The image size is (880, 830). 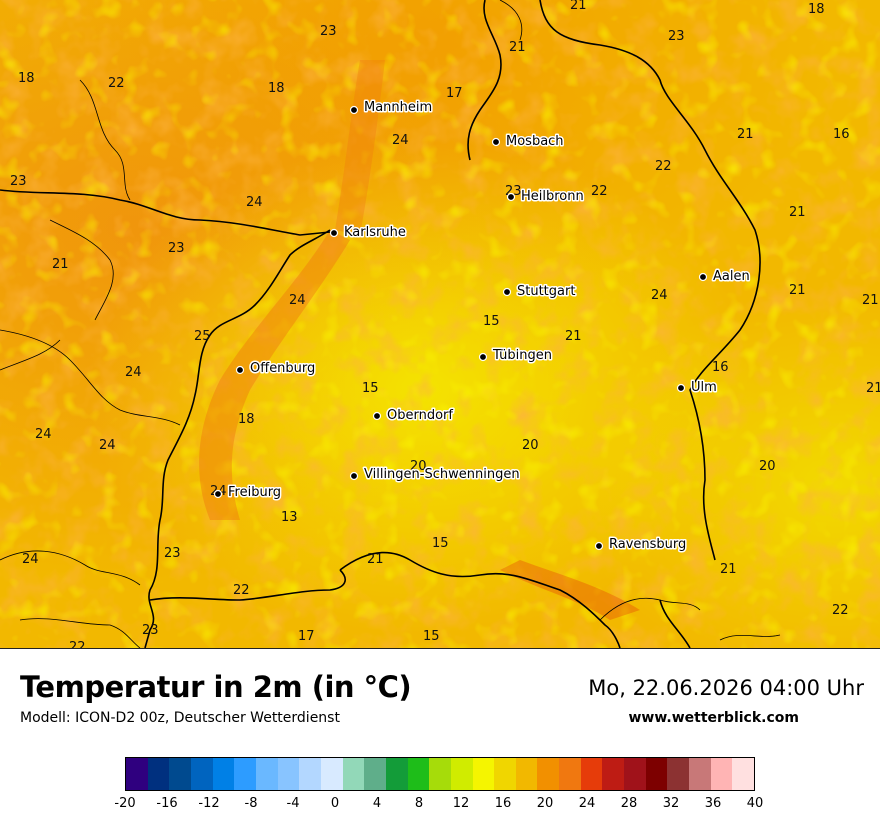 I want to click on city-heilbronn: Heilbronn, so click(x=545, y=197).